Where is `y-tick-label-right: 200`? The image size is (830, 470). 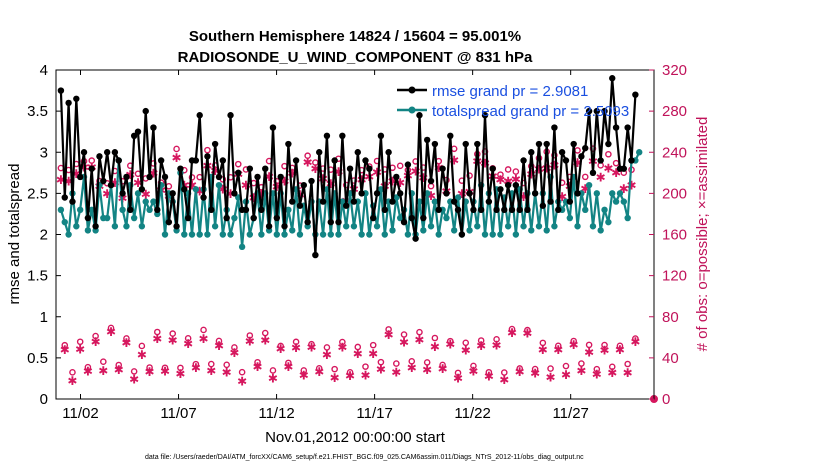
y-tick-label-right: 200 is located at coordinates (674, 193).